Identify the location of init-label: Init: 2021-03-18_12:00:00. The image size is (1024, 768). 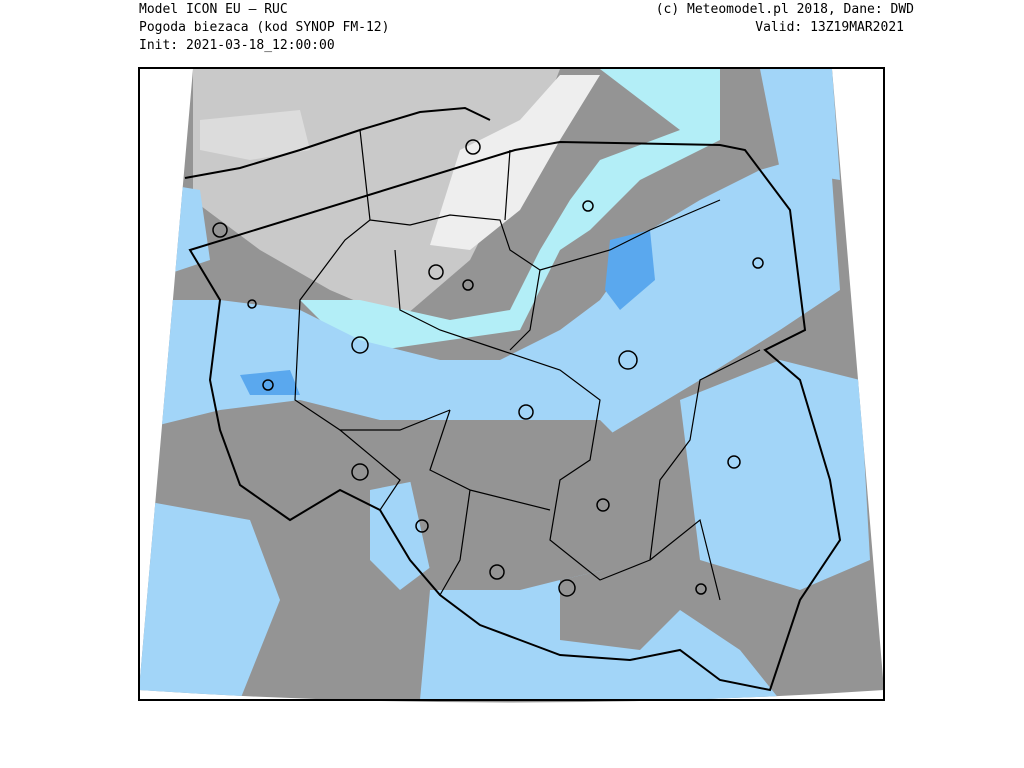
(237, 45).